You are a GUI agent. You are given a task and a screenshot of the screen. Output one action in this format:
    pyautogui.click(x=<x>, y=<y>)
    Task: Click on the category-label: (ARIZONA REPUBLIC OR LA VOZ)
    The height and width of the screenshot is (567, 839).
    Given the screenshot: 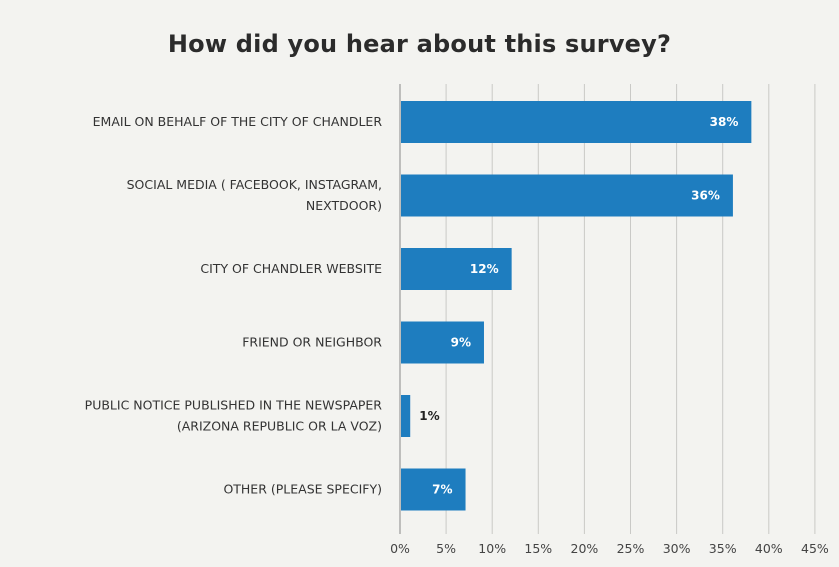 What is the action you would take?
    pyautogui.click(x=279, y=426)
    